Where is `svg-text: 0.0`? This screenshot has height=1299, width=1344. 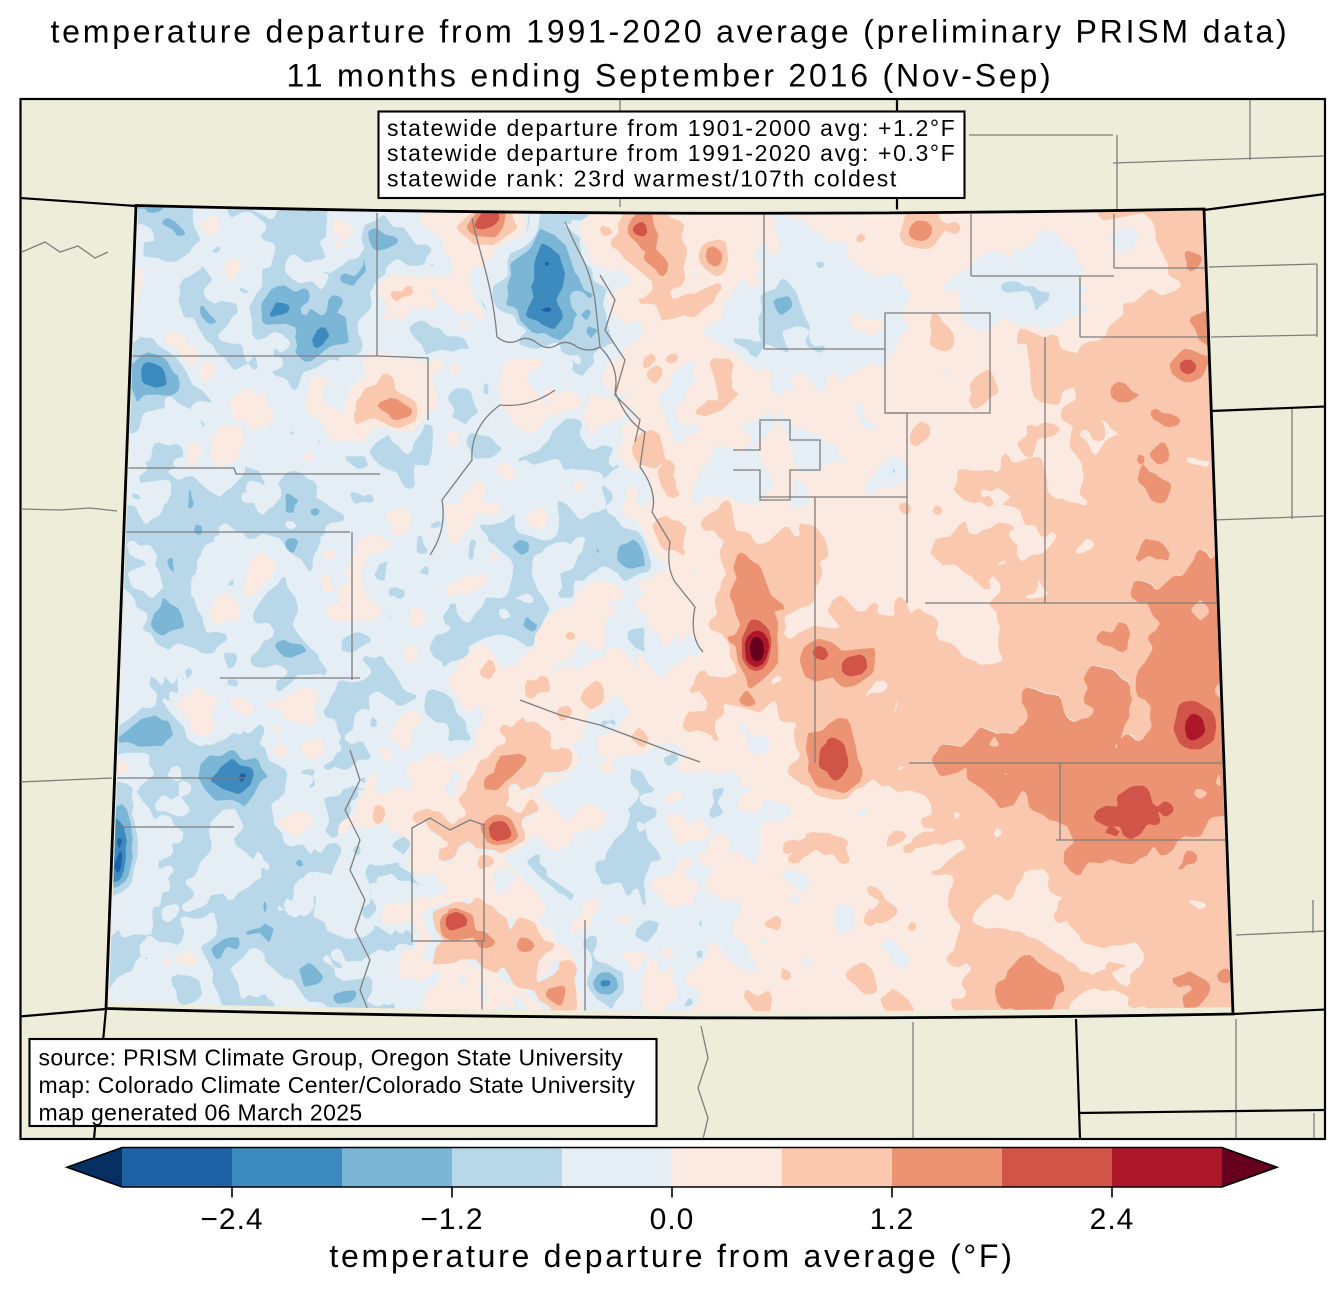 svg-text: 0.0 is located at coordinates (672, 1219).